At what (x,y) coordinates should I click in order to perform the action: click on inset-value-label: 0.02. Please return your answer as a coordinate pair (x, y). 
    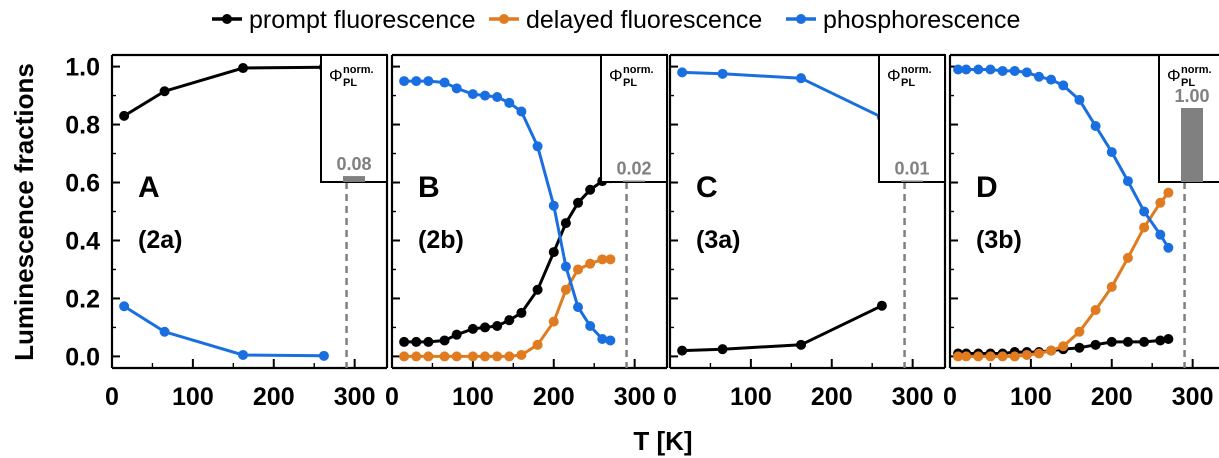
    Looking at the image, I should click on (633, 169).